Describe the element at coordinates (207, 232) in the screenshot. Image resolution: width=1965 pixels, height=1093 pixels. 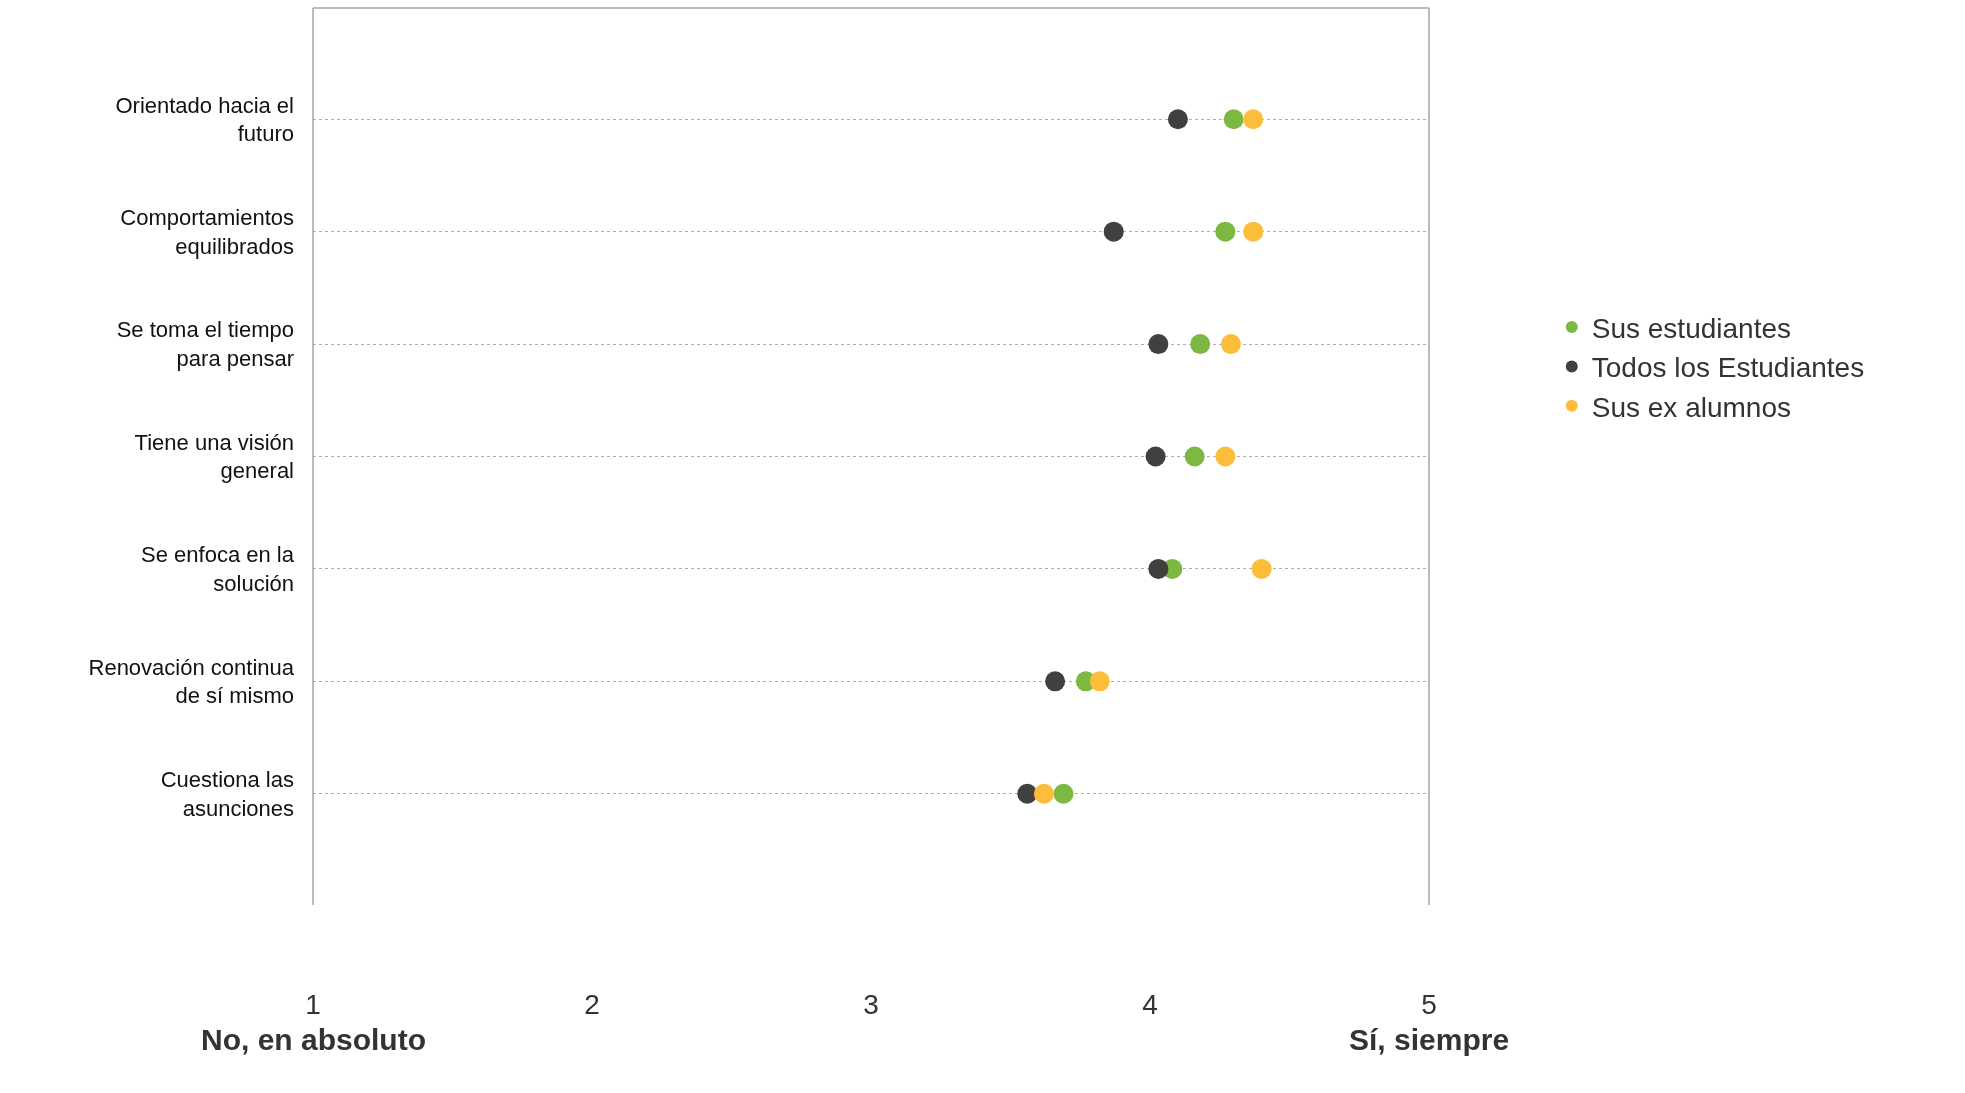
I see `y-tick-label: Comportamientos equilibrados` at that location.